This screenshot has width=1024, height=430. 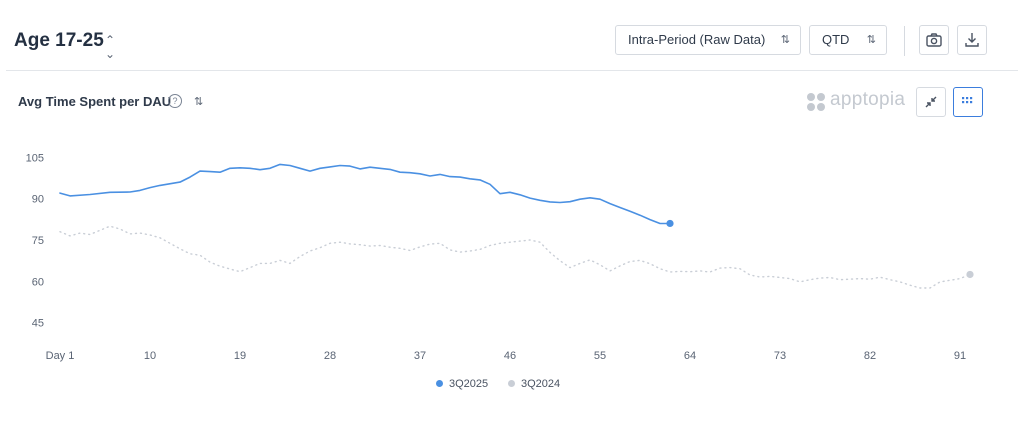 I want to click on collapse-icon, so click(x=931, y=102).